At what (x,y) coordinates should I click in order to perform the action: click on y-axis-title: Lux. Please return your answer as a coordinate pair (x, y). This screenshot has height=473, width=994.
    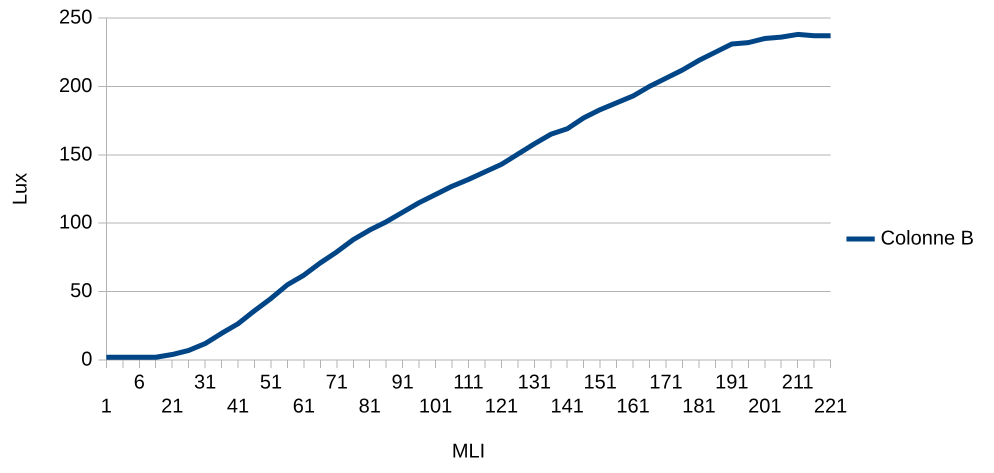
    Looking at the image, I should click on (21, 189).